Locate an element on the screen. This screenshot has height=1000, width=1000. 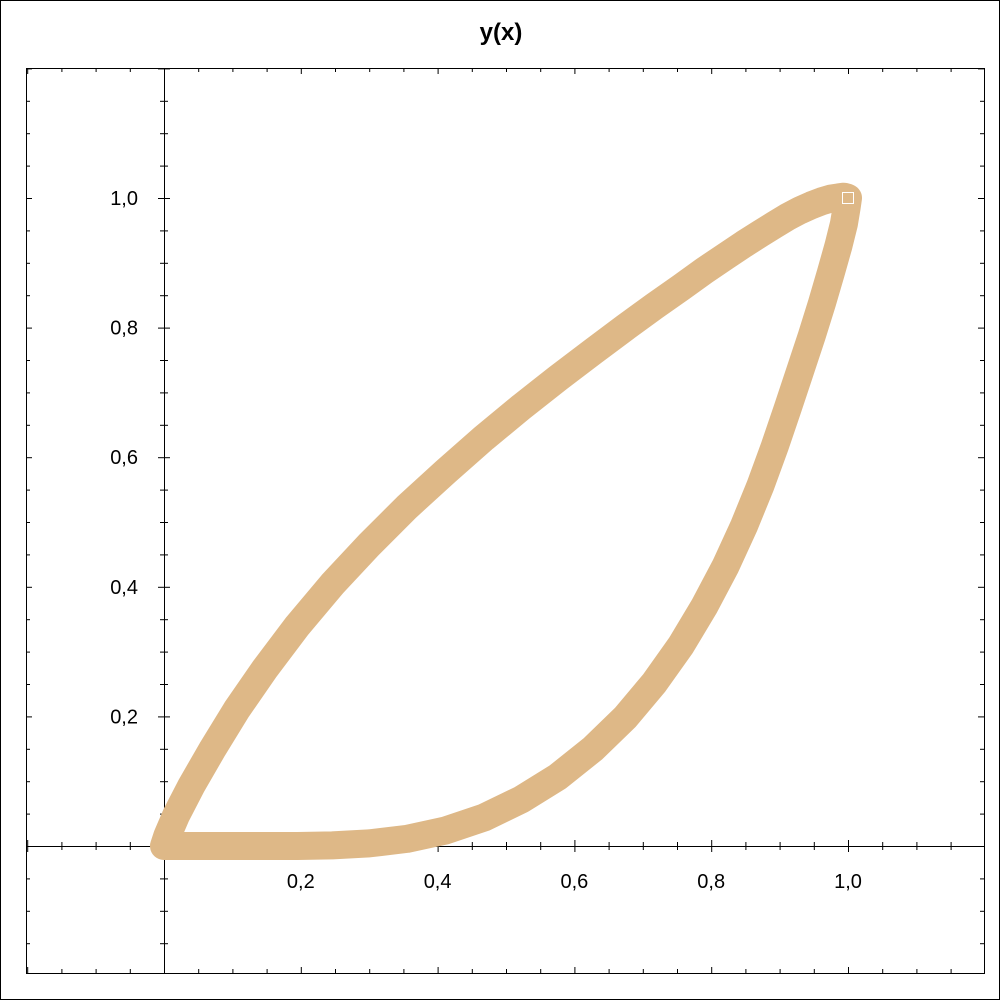
point-marker is located at coordinates (848, 198).